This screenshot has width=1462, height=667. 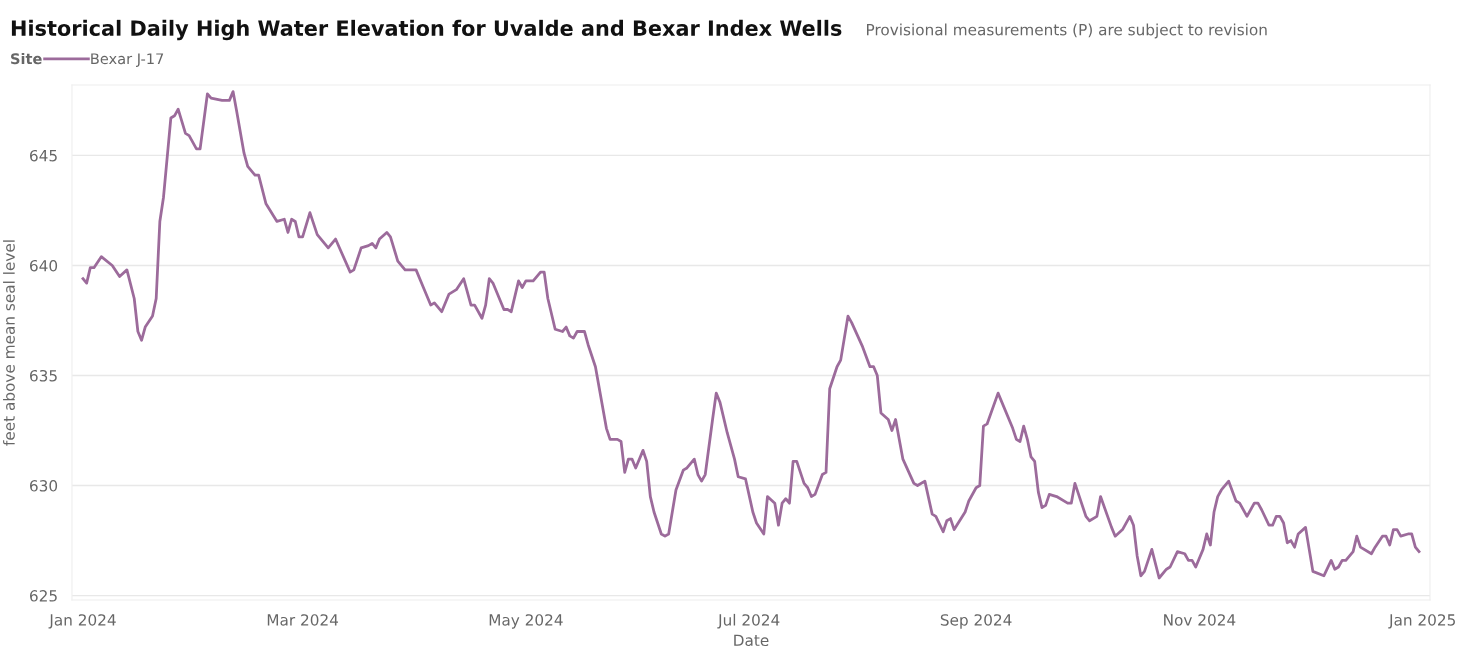 I want to click on y-tick-label: 630, so click(x=44, y=486).